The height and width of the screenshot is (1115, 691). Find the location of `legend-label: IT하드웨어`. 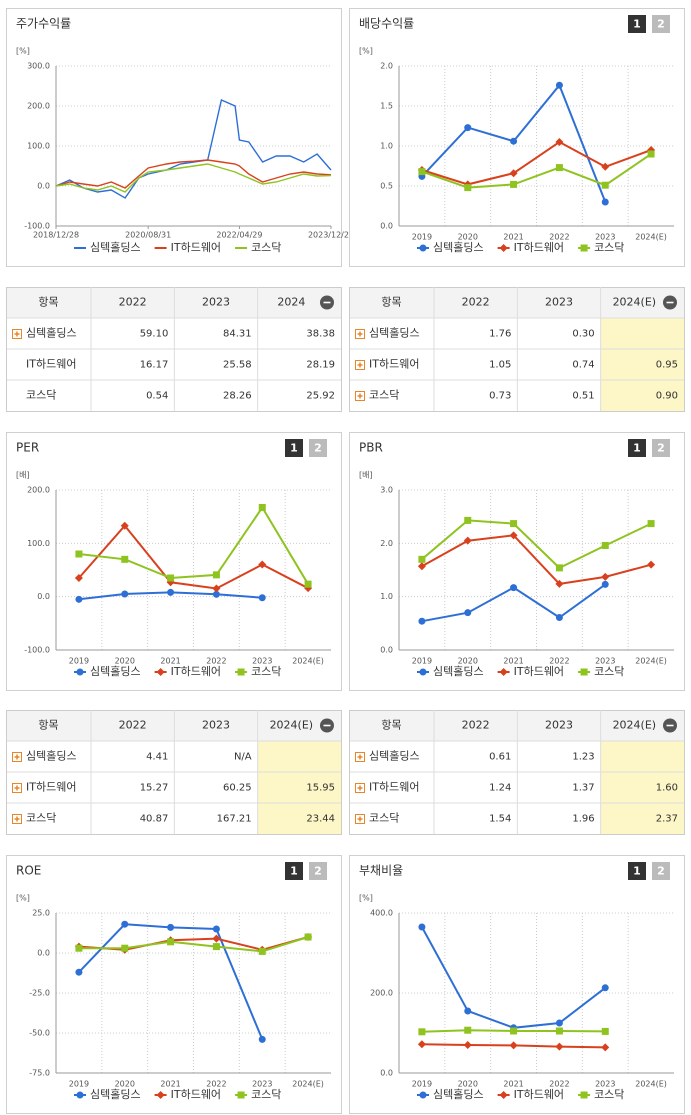

legend-label: IT하드웨어 is located at coordinates (539, 247).